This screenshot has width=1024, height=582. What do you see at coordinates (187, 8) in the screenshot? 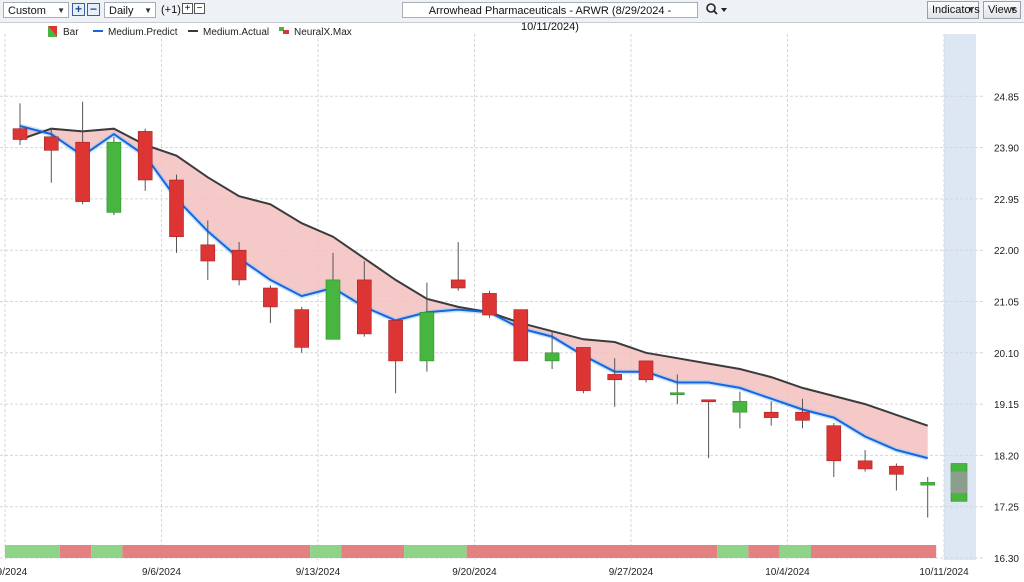
I see `offset-plus-icon: +` at bounding box center [187, 8].